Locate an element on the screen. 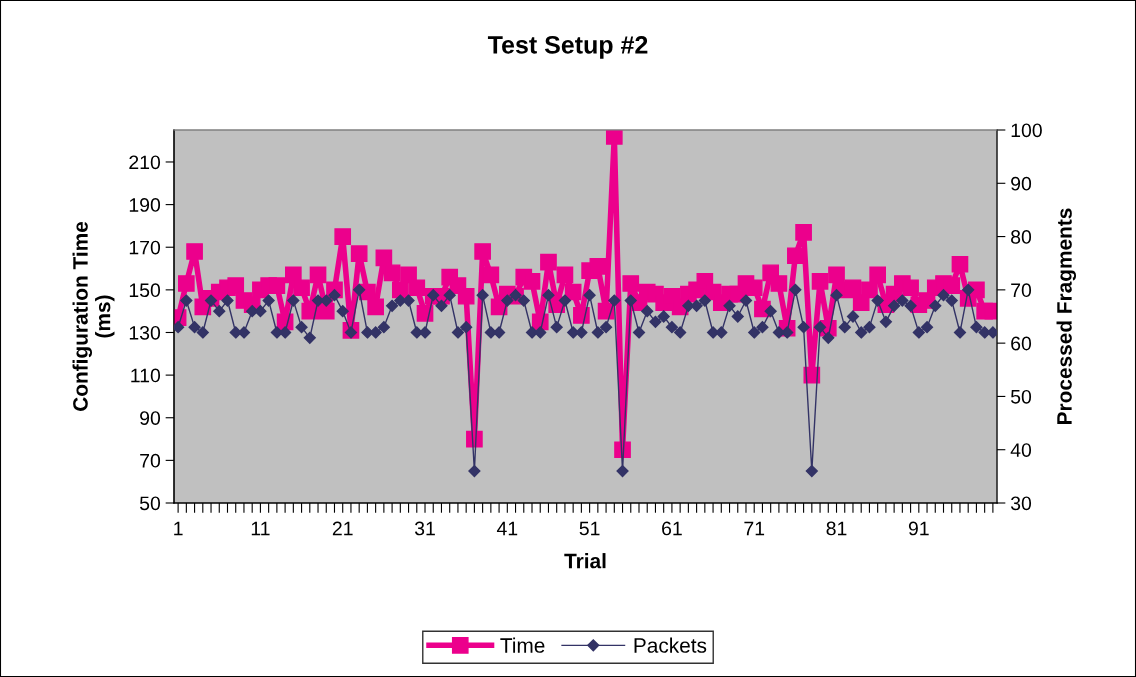  y-tick-label: 110 is located at coordinates (146, 375).